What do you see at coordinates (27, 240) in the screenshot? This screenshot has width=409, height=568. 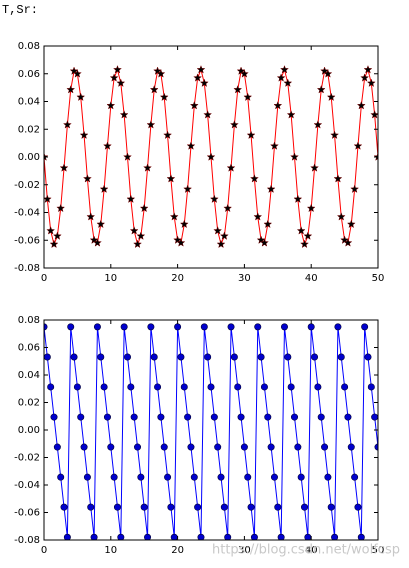 I see `y-tick-label: -0.06` at bounding box center [27, 240].